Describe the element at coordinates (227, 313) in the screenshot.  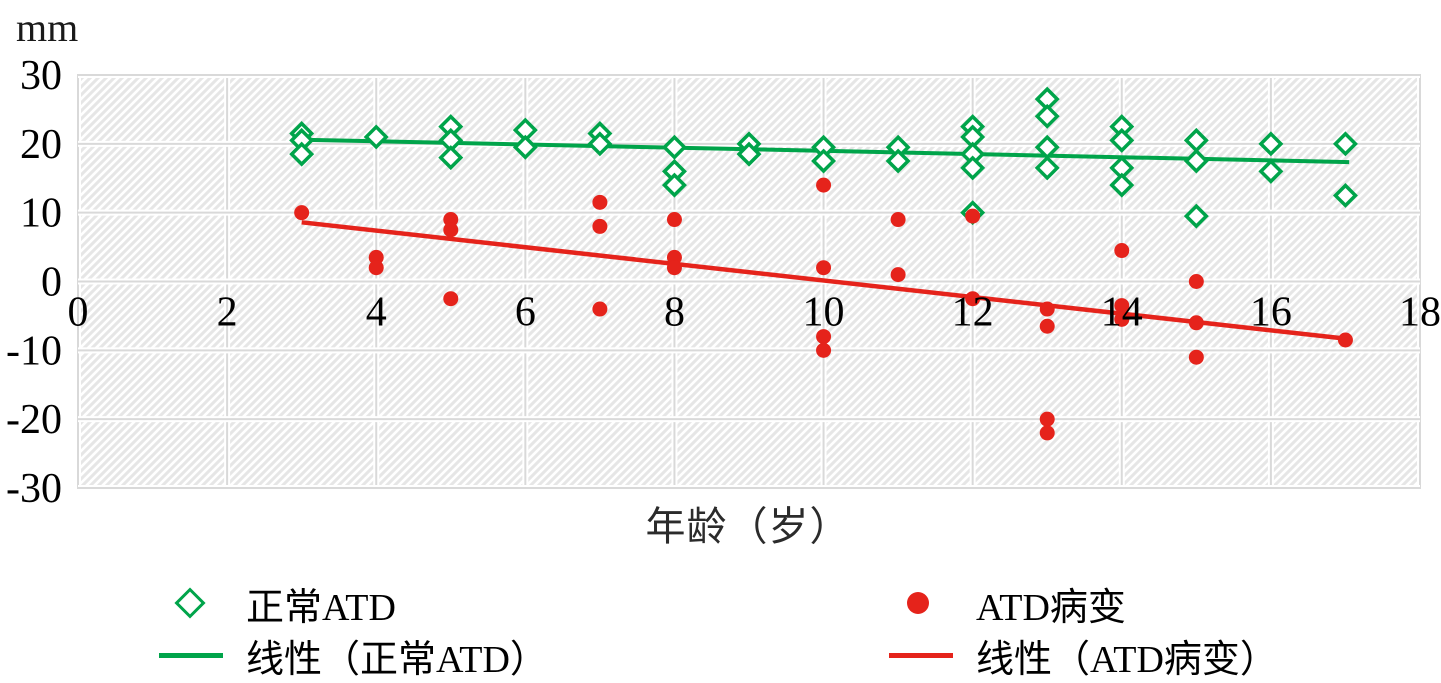
I see `x-tick-label: 2` at that location.